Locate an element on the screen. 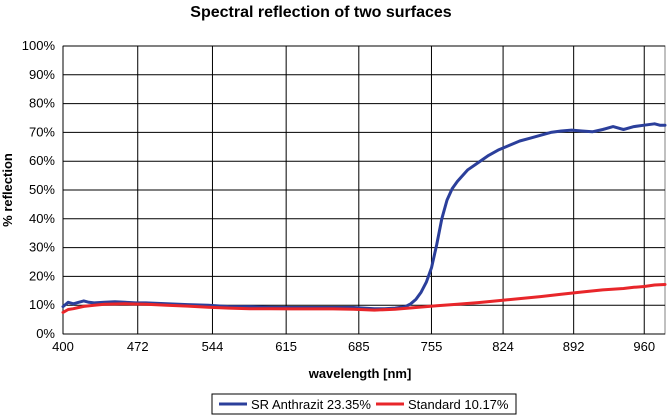 The height and width of the screenshot is (417, 667). y-tick-label: 90% is located at coordinates (42, 74).